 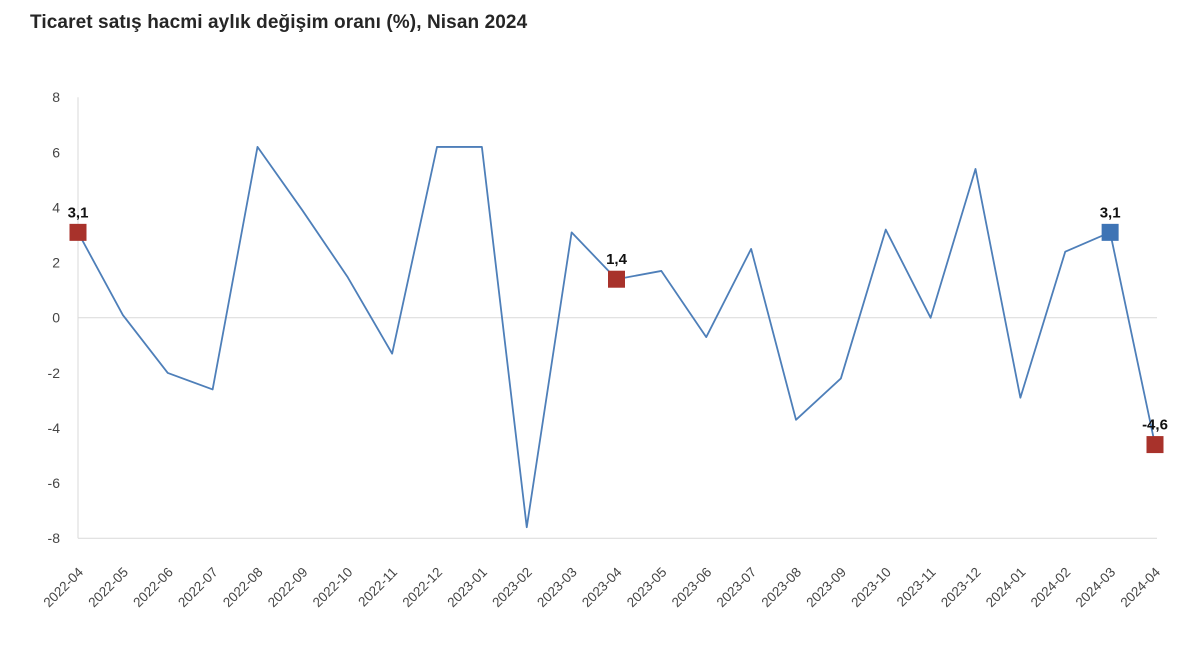 What do you see at coordinates (288, 588) in the screenshot?
I see `x-tick-label: 2022-09` at bounding box center [288, 588].